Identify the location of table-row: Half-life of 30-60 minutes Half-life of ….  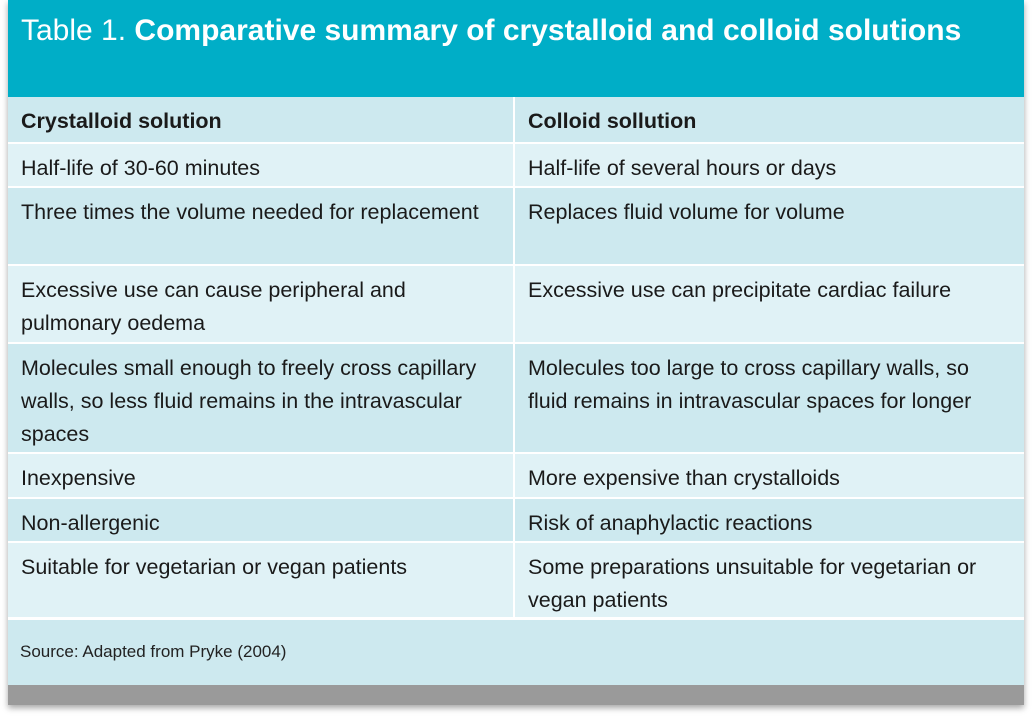
(516, 164).